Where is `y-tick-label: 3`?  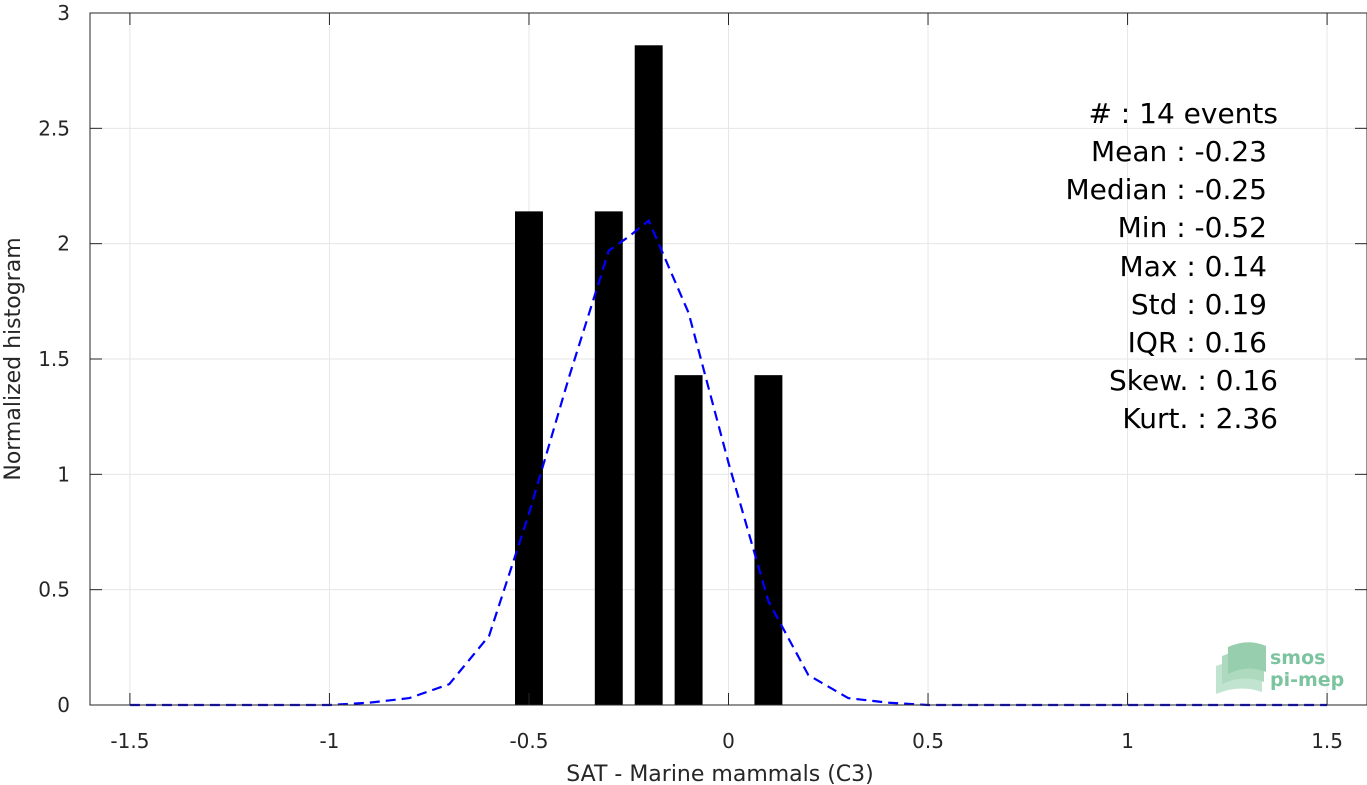 y-tick-label: 3 is located at coordinates (63, 13).